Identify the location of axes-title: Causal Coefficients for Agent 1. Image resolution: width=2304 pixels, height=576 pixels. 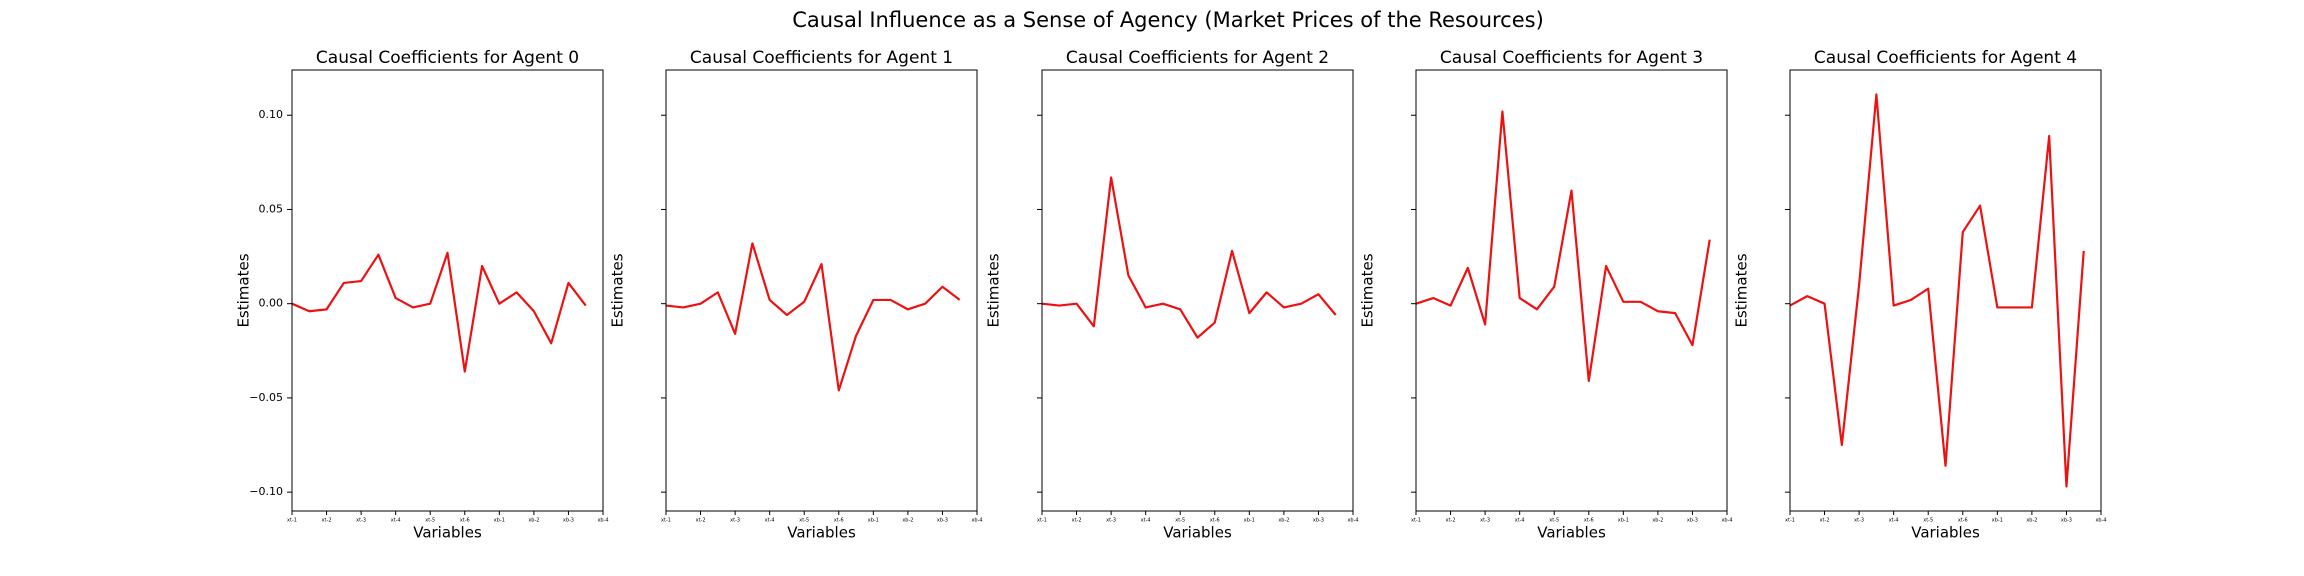
(821, 58).